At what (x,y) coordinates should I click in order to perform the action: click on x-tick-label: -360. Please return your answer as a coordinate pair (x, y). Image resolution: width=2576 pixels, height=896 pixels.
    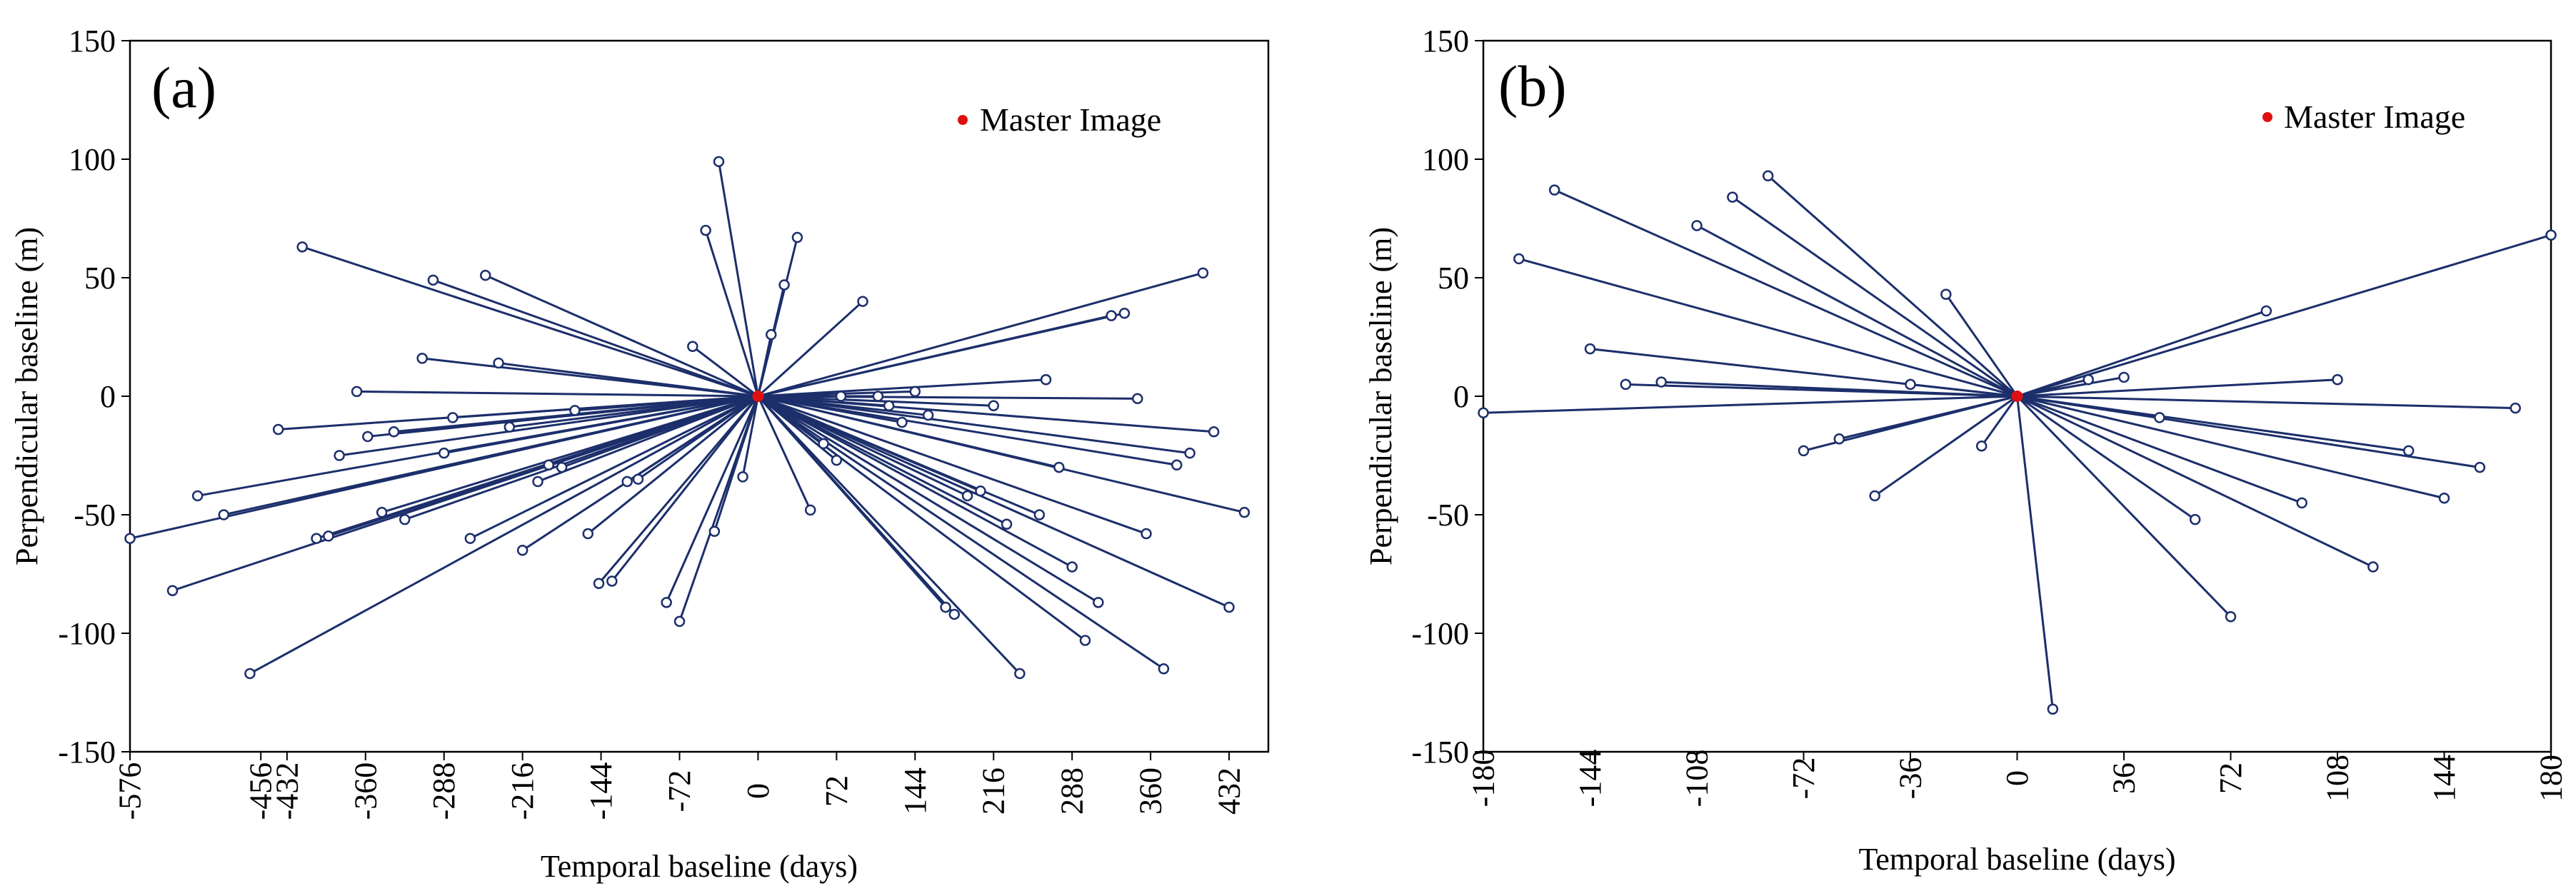
    Looking at the image, I should click on (365, 791).